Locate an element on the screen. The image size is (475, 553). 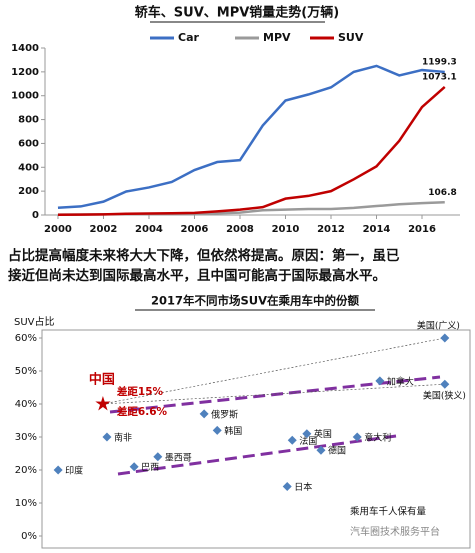
commentary: 占比提高幅度未来将大大下降，但依然将提高。原因：第一，虽已 is located at coordinates (204, 255).